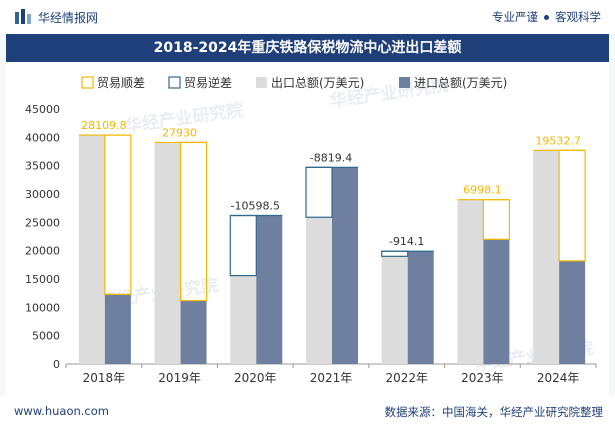 This screenshot has width=615, height=427. What do you see at coordinates (406, 241) in the screenshot?
I see `balance-label: -914.1` at bounding box center [406, 241].